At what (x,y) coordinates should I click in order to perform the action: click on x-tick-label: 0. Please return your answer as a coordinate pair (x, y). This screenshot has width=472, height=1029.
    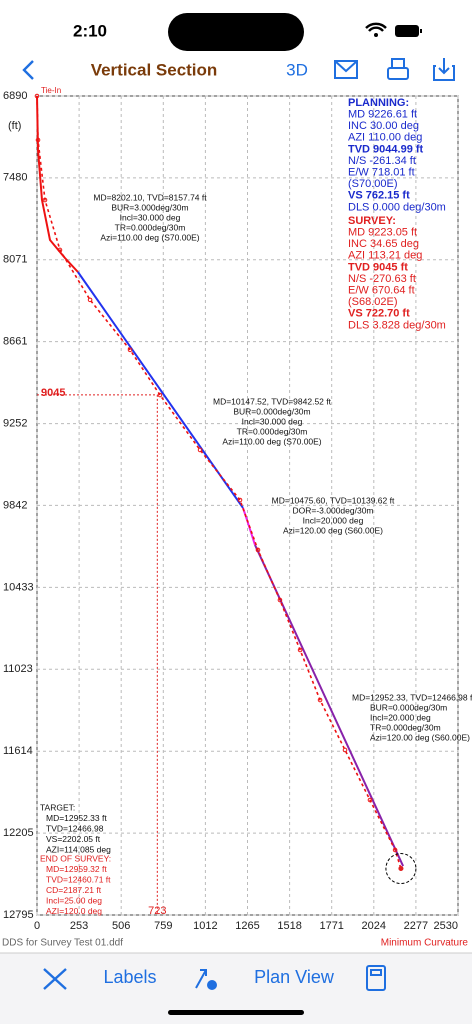
    Looking at the image, I should click on (37, 926).